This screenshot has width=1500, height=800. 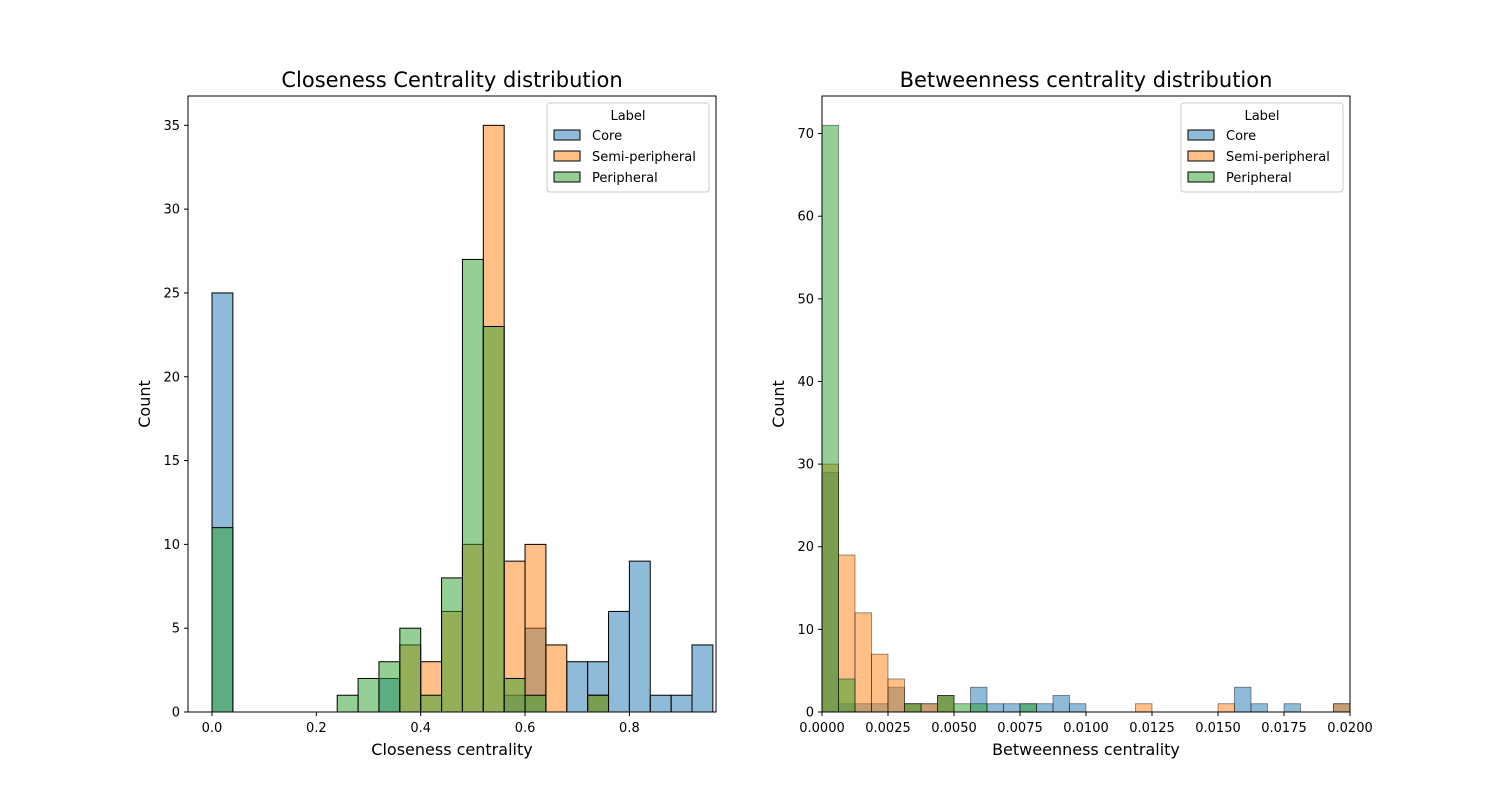 I want to click on chart-title: Betweenness centrality distribution, so click(x=1086, y=80).